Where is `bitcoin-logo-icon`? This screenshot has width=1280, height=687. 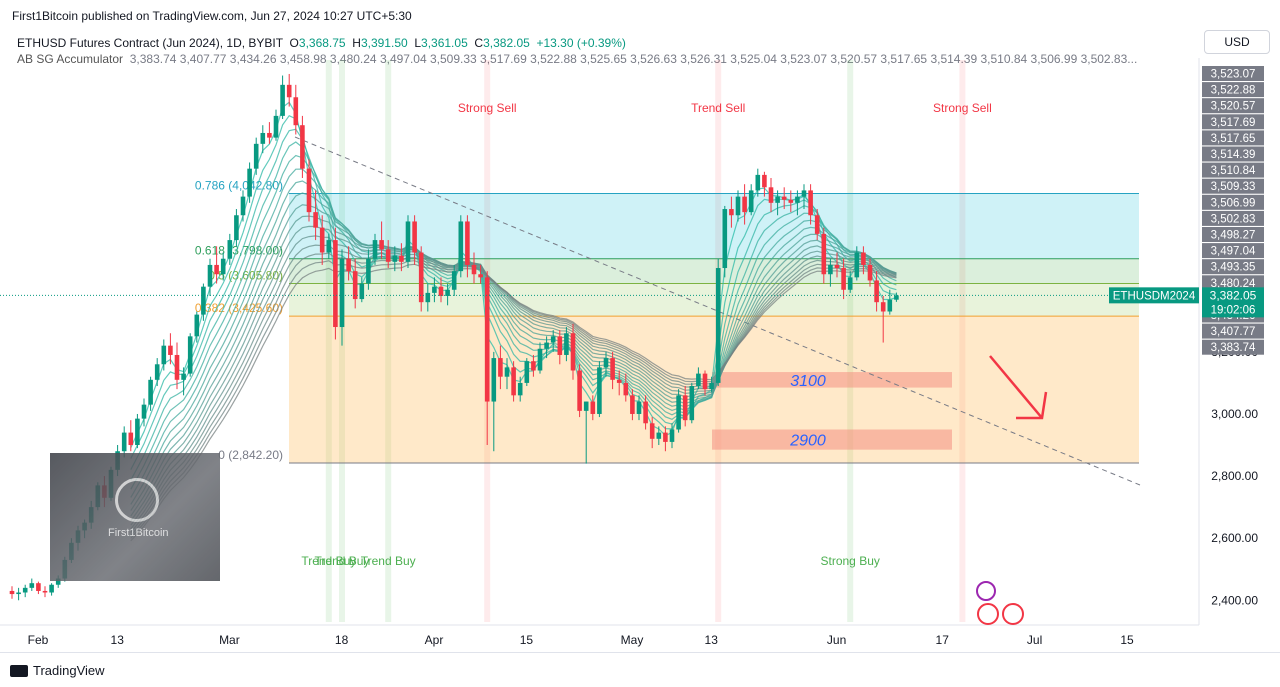
bitcoin-logo-icon is located at coordinates (137, 500).